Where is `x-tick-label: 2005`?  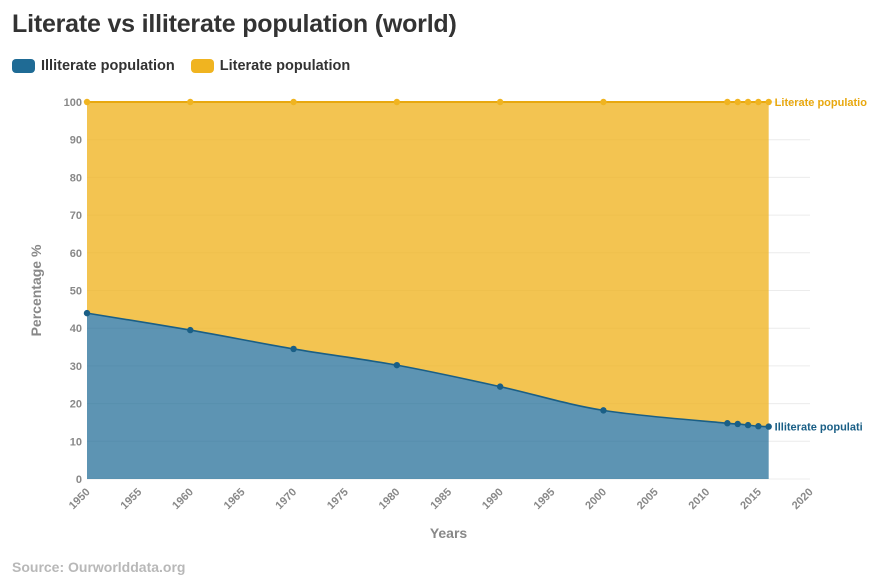
x-tick-label: 2005 is located at coordinates (648, 499).